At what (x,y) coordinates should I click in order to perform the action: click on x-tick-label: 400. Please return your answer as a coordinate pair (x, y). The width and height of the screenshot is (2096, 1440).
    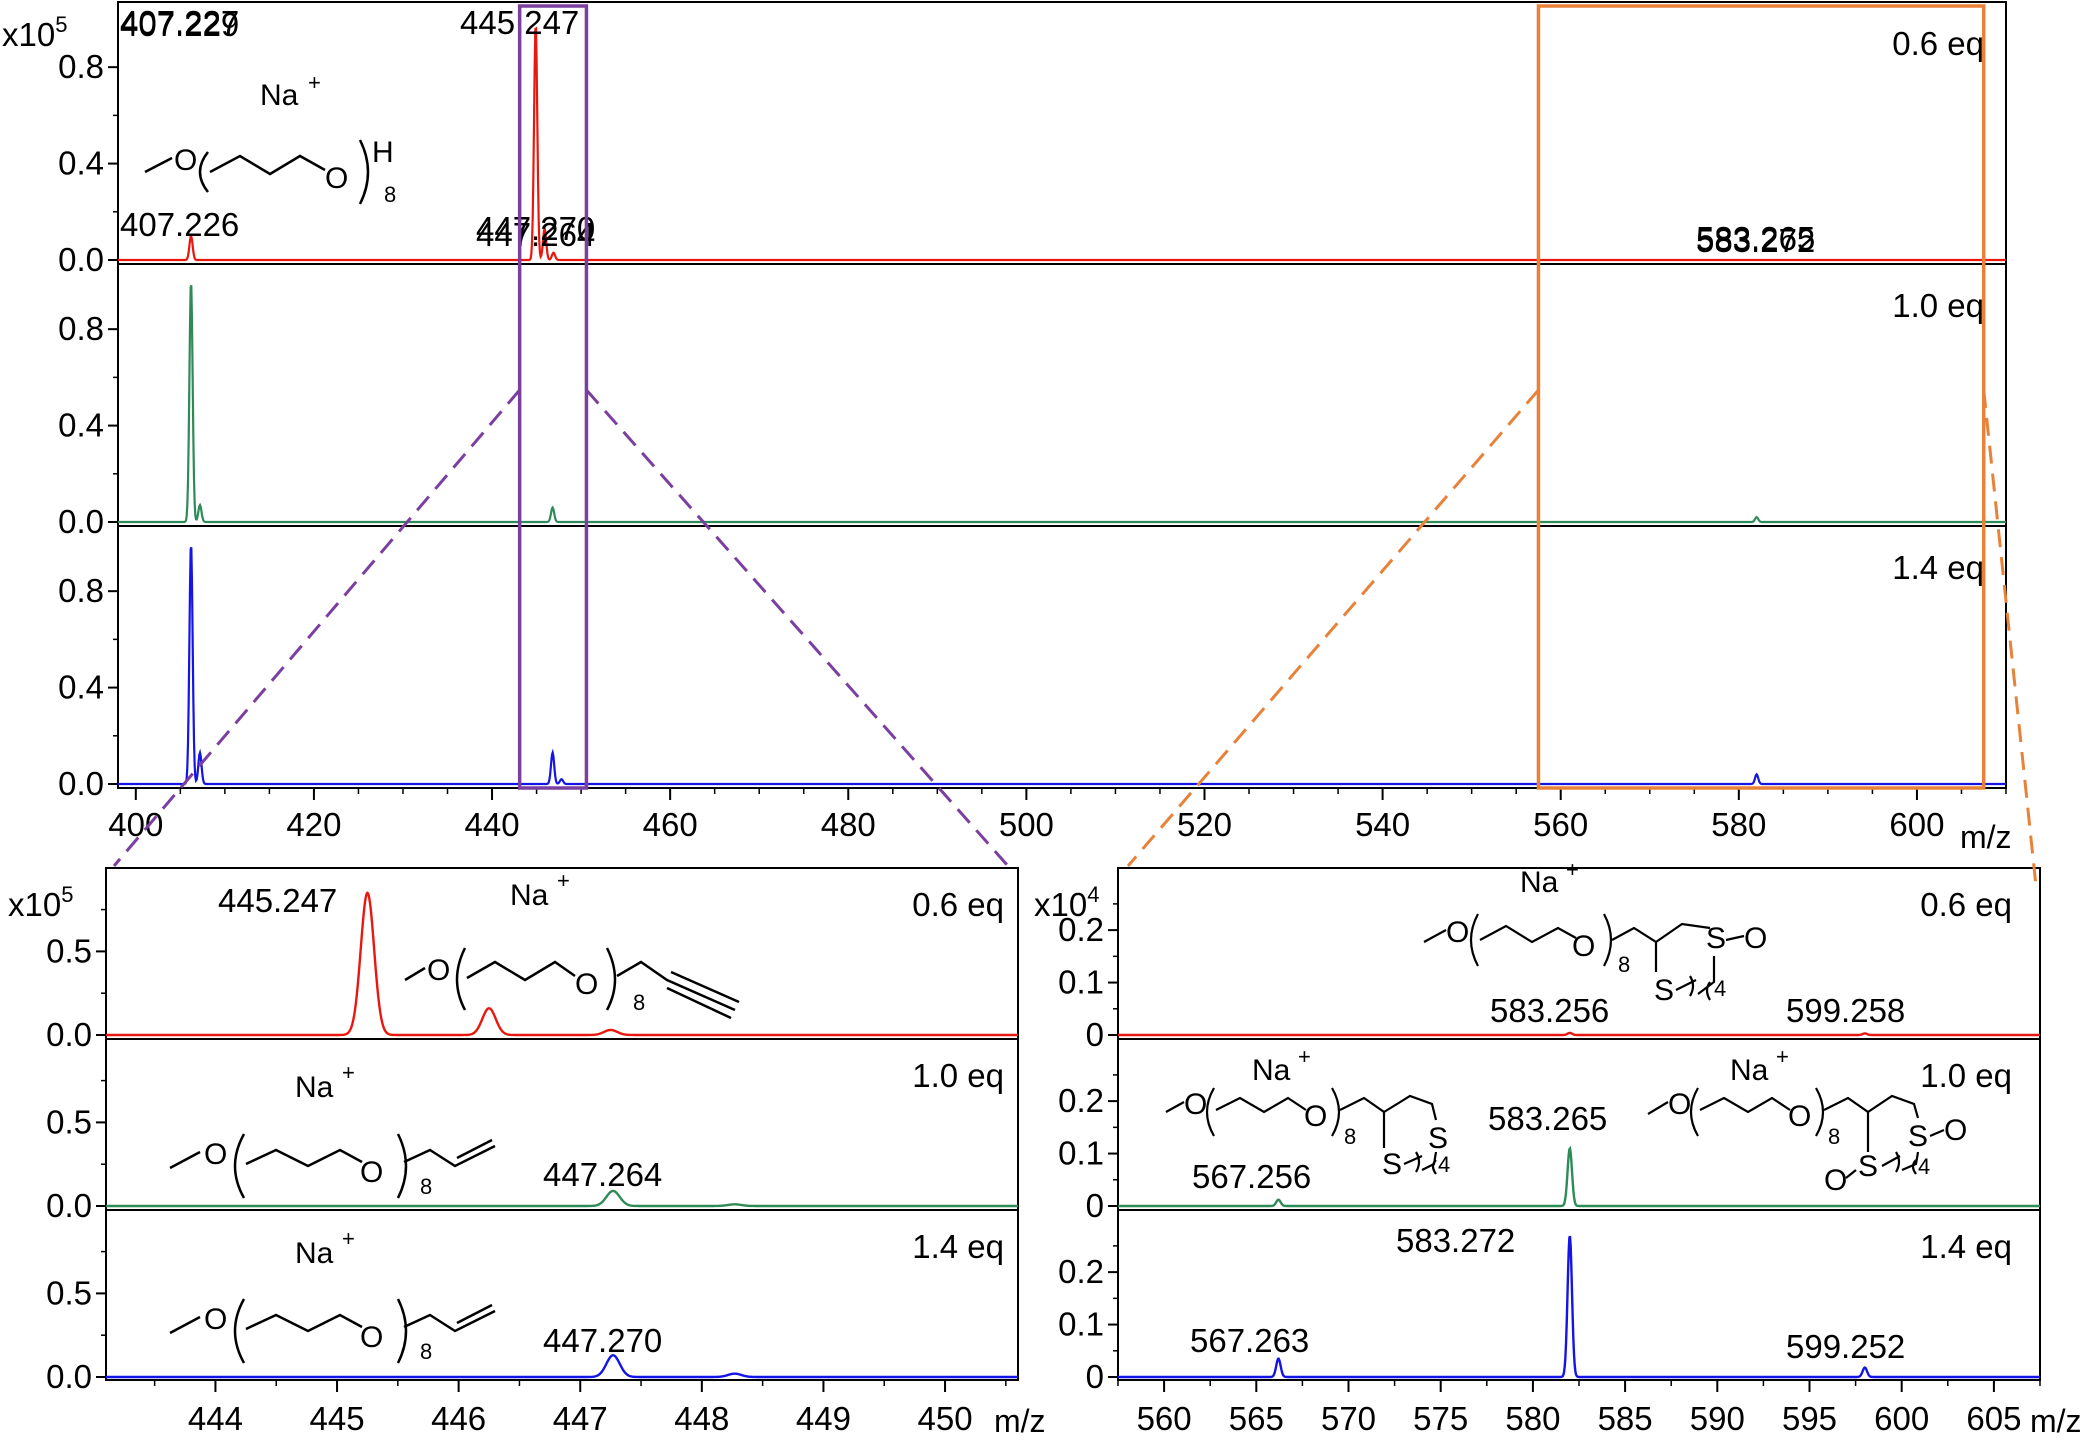
    Looking at the image, I should click on (135, 824).